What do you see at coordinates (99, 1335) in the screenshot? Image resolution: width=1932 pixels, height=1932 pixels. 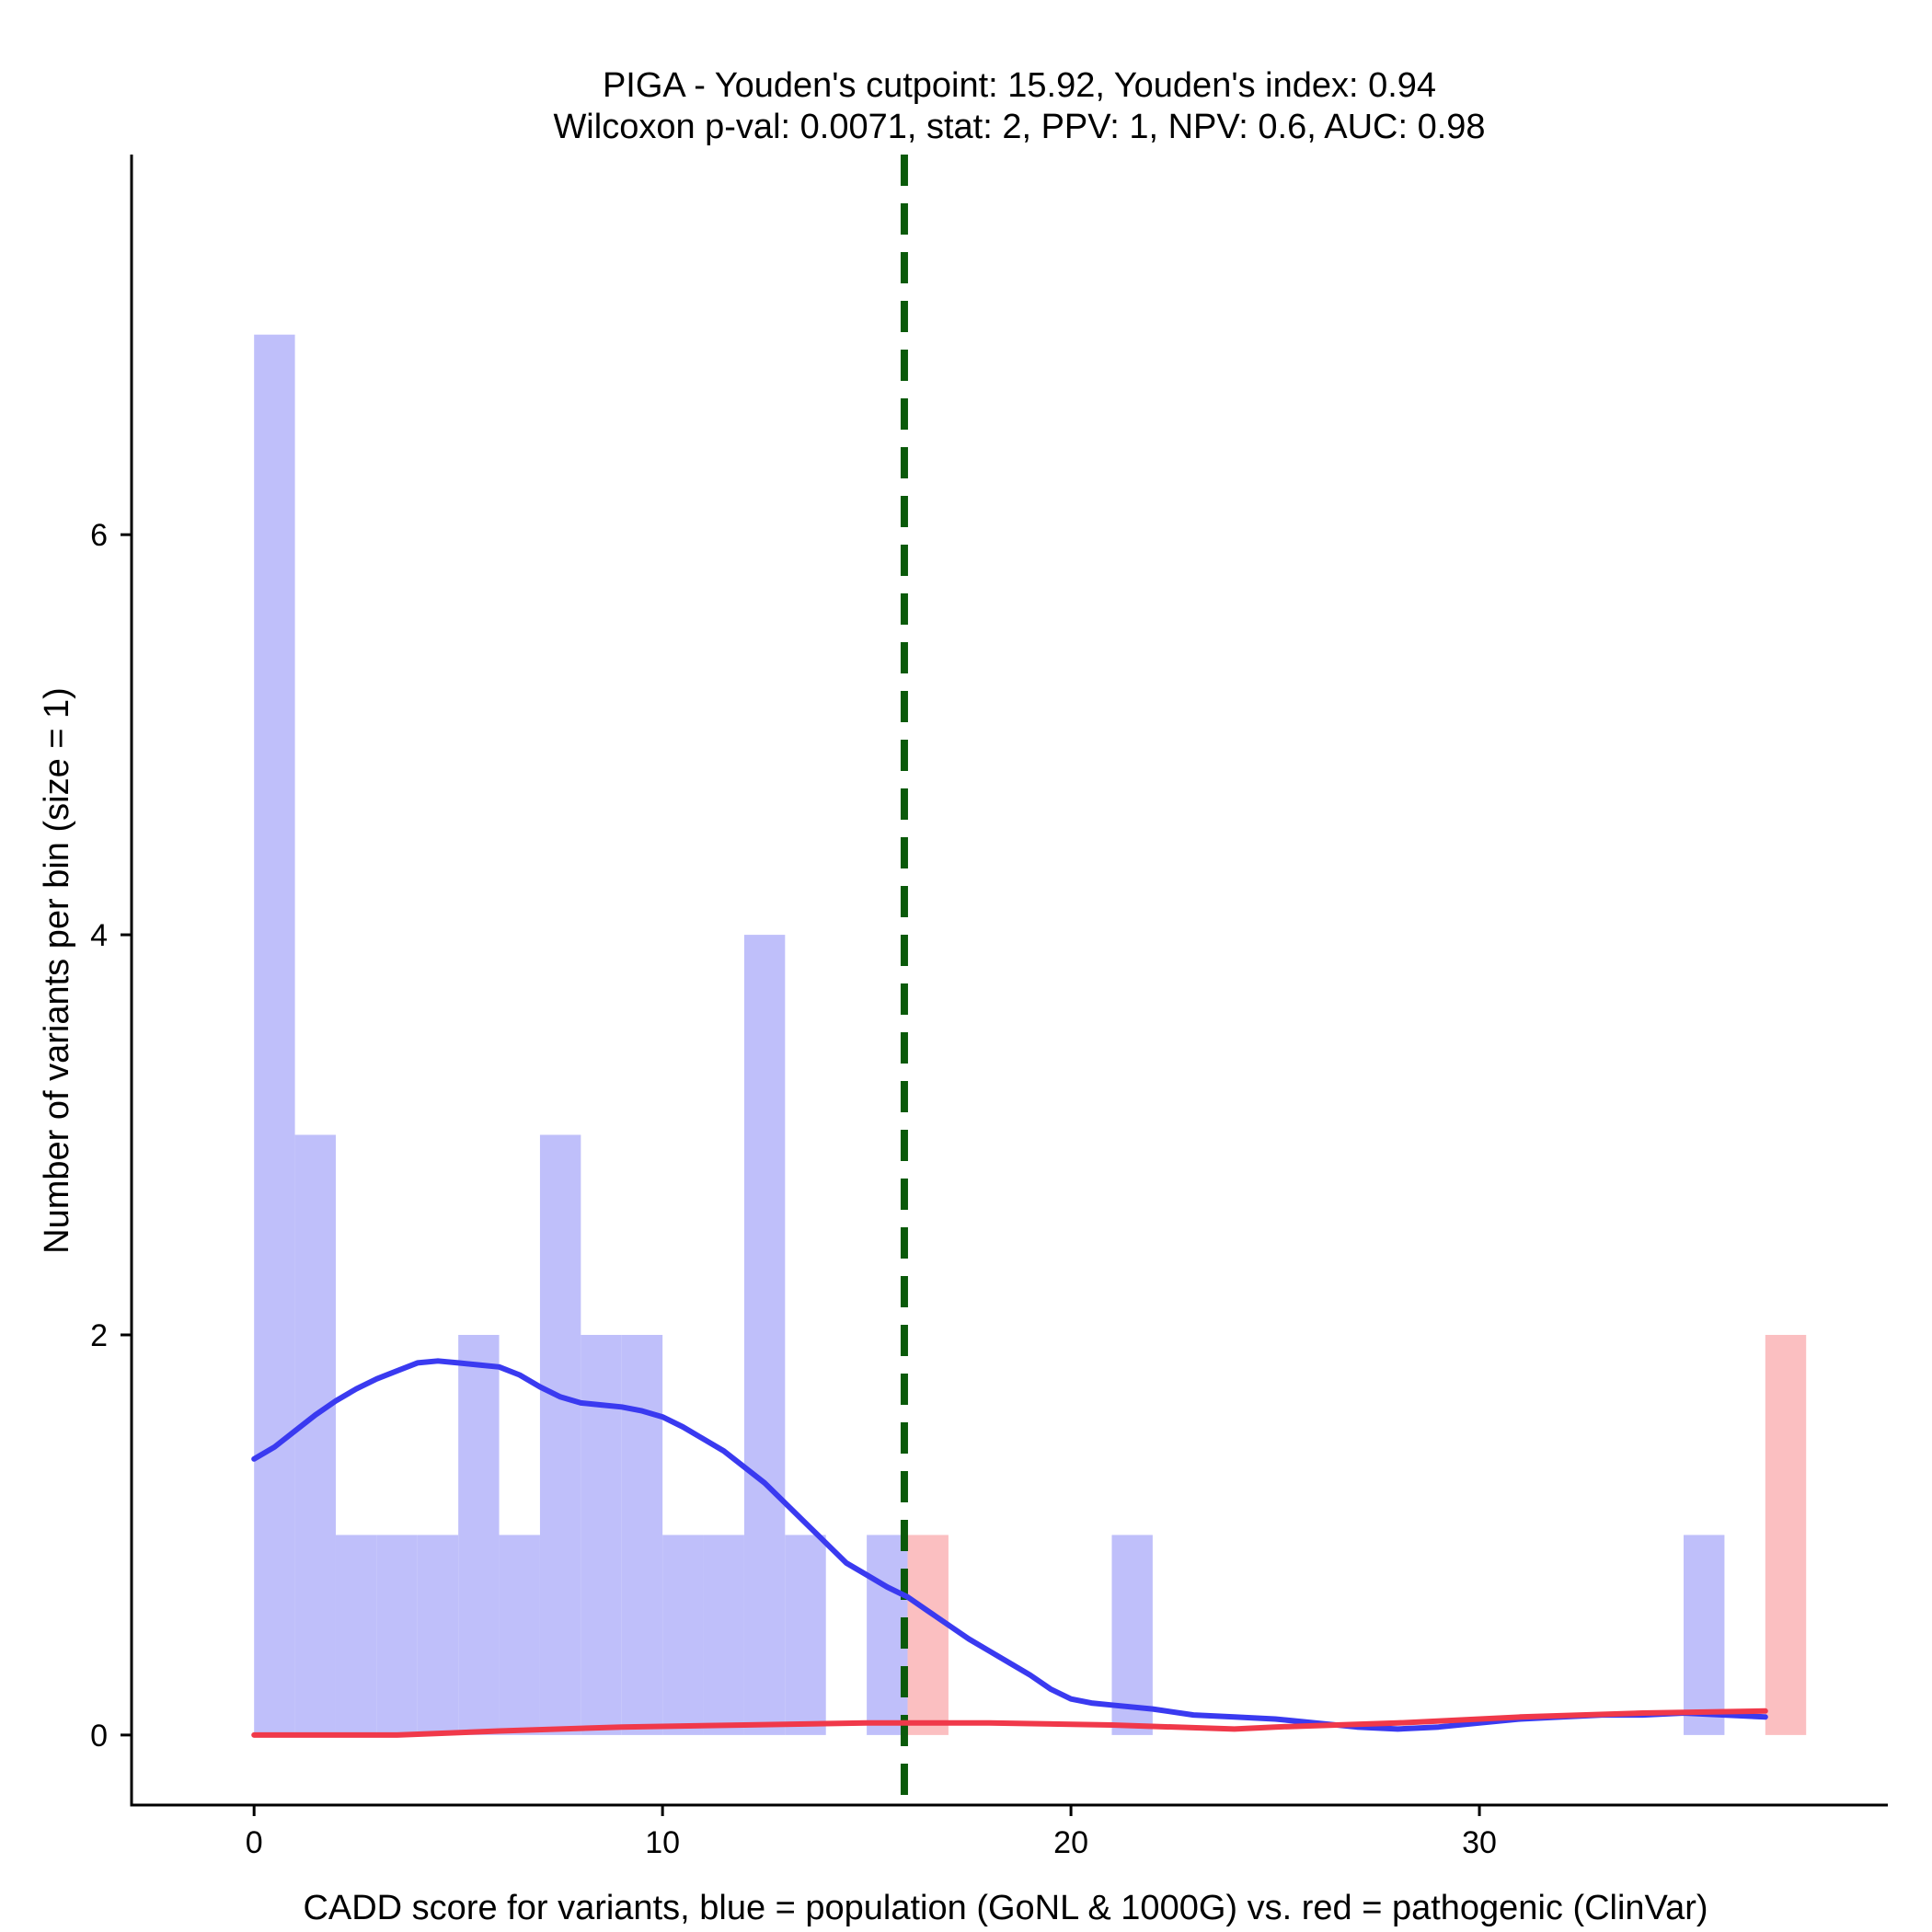 I see `y-tick-label: 2` at bounding box center [99, 1335].